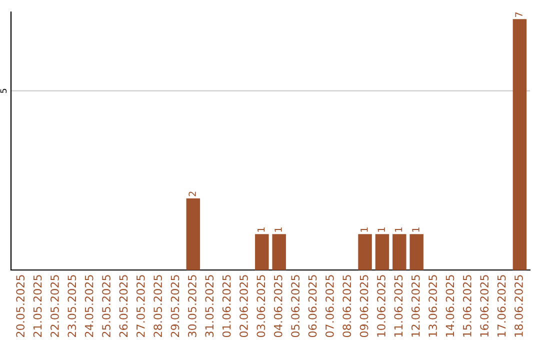 Image resolution: width=540 pixels, height=340 pixels. Describe the element at coordinates (54, 306) in the screenshot. I see `x-tick-label: 22.05.2025` at that location.